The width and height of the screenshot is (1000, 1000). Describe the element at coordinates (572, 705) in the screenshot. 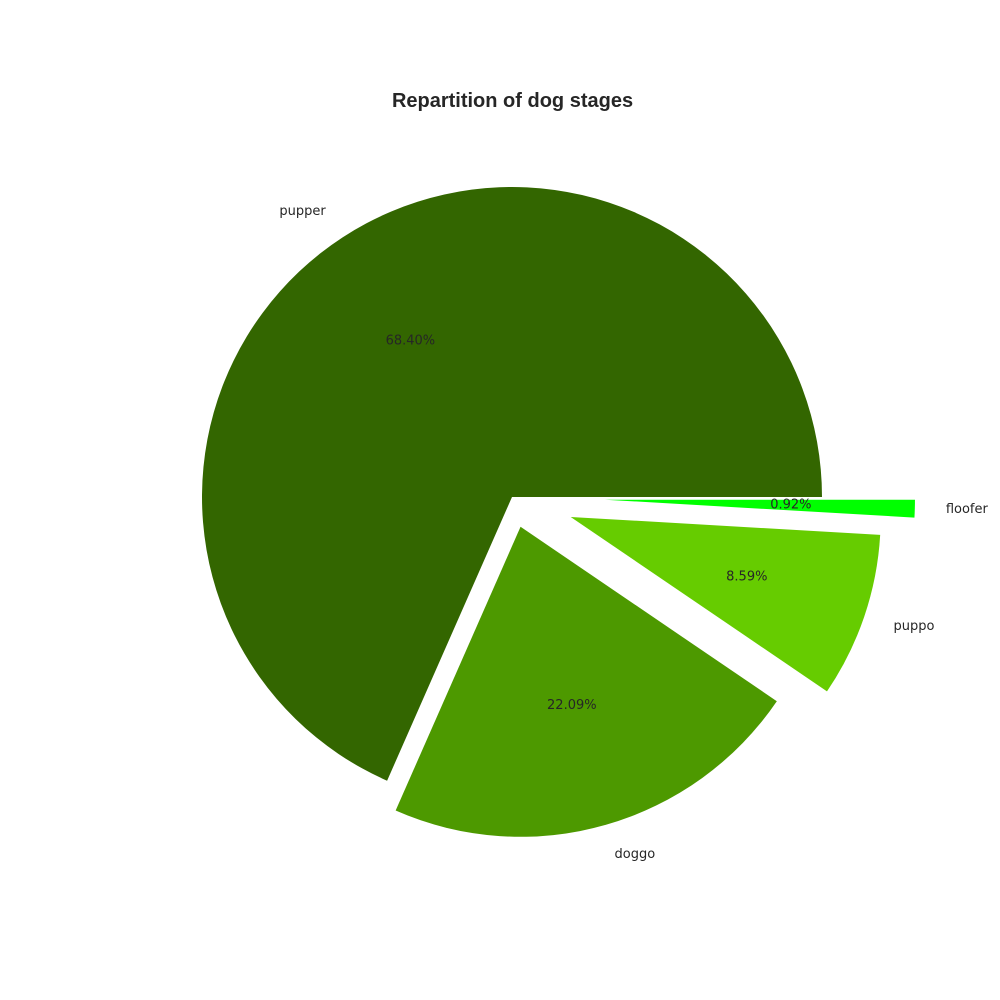

I see `pie-pct-label-doggo: 22.09%` at that location.